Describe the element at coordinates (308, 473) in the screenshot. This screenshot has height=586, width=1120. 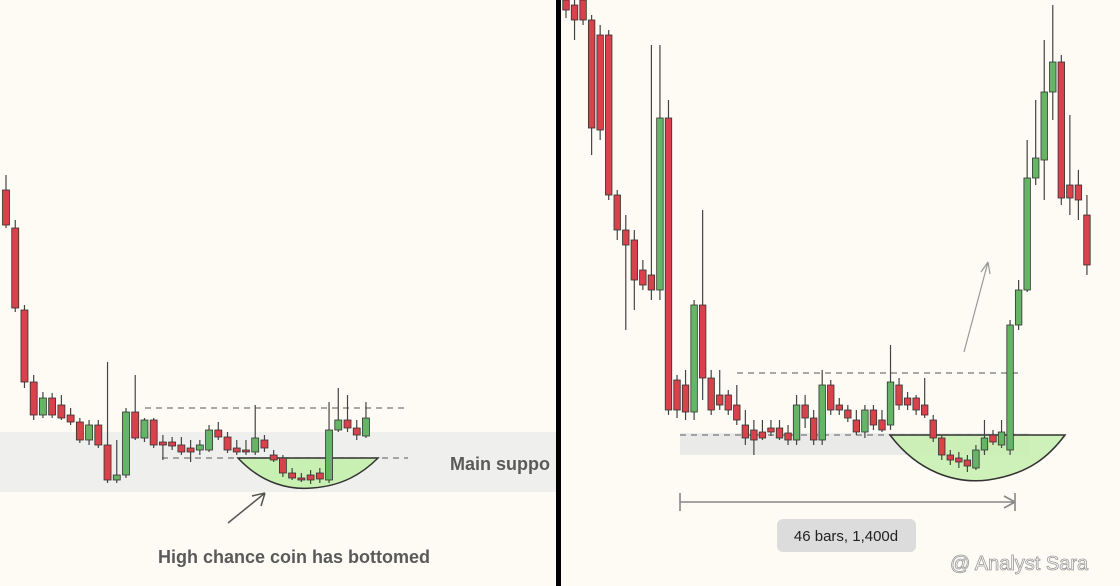
I see `bowl` at that location.